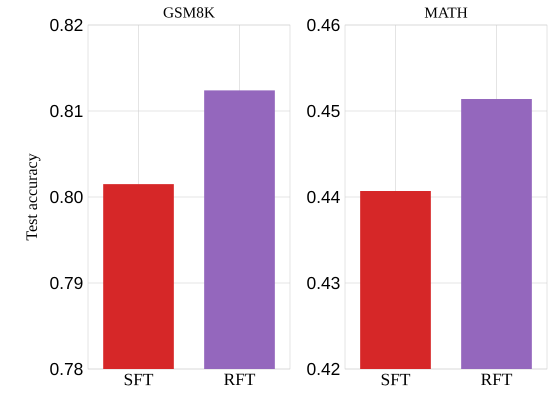  I want to click on y-tick-label: 0.79, so click(66, 283).